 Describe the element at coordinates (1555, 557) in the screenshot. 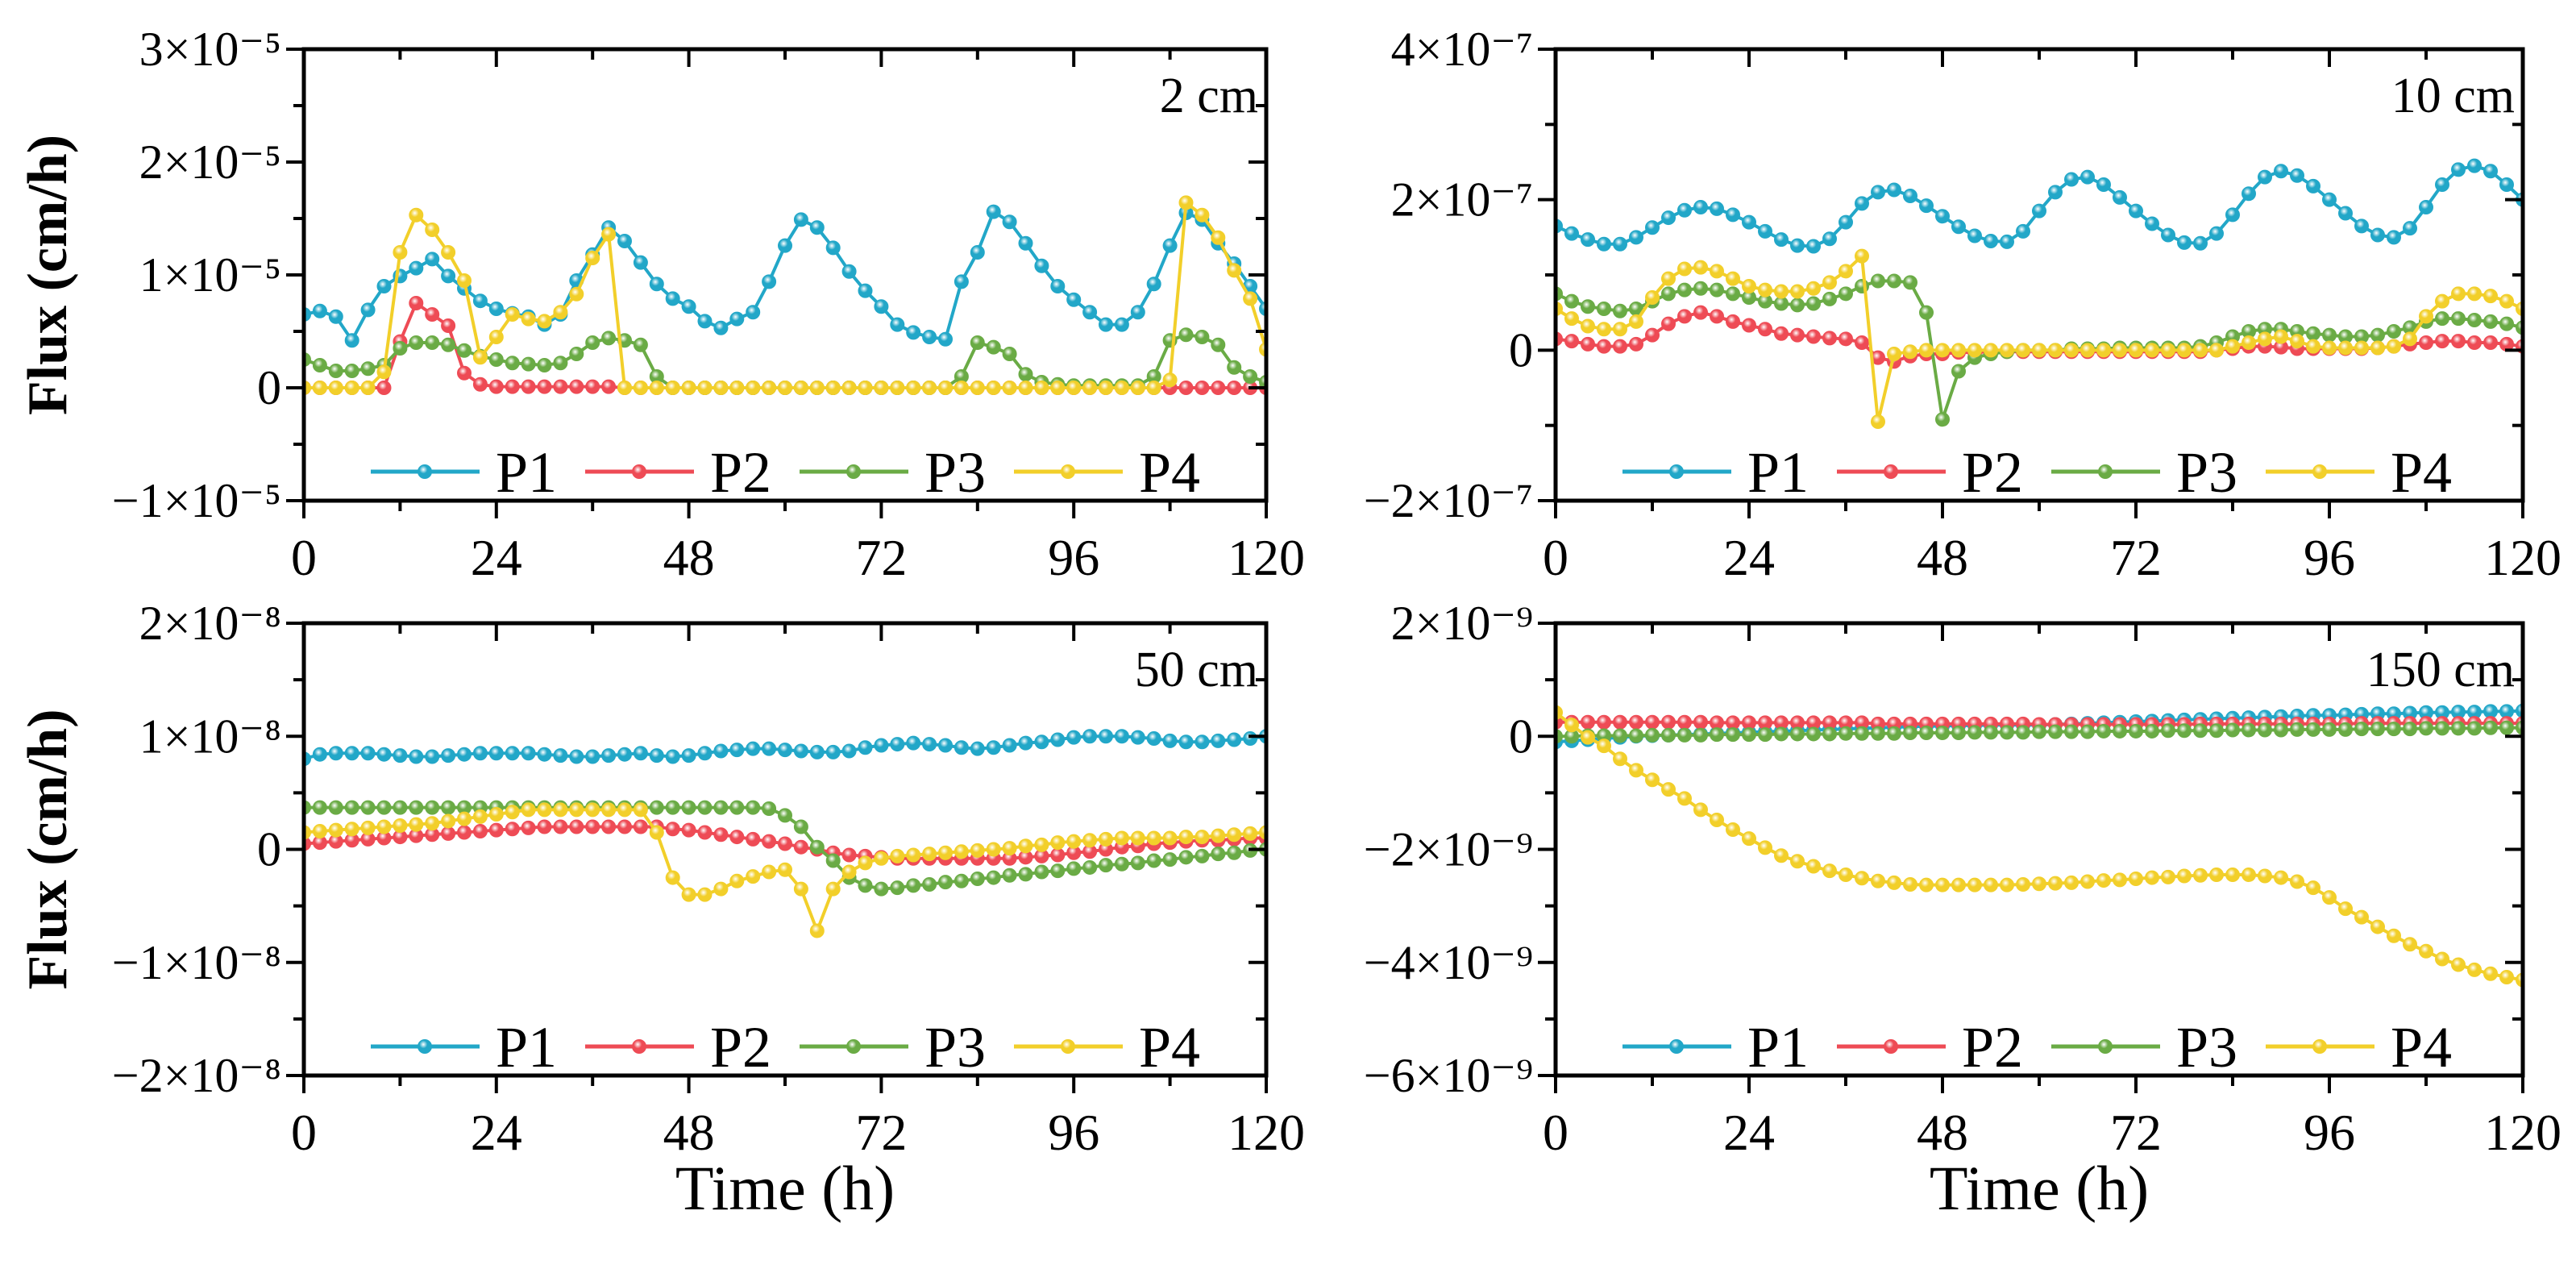

I see `x-tick-label: 0` at that location.